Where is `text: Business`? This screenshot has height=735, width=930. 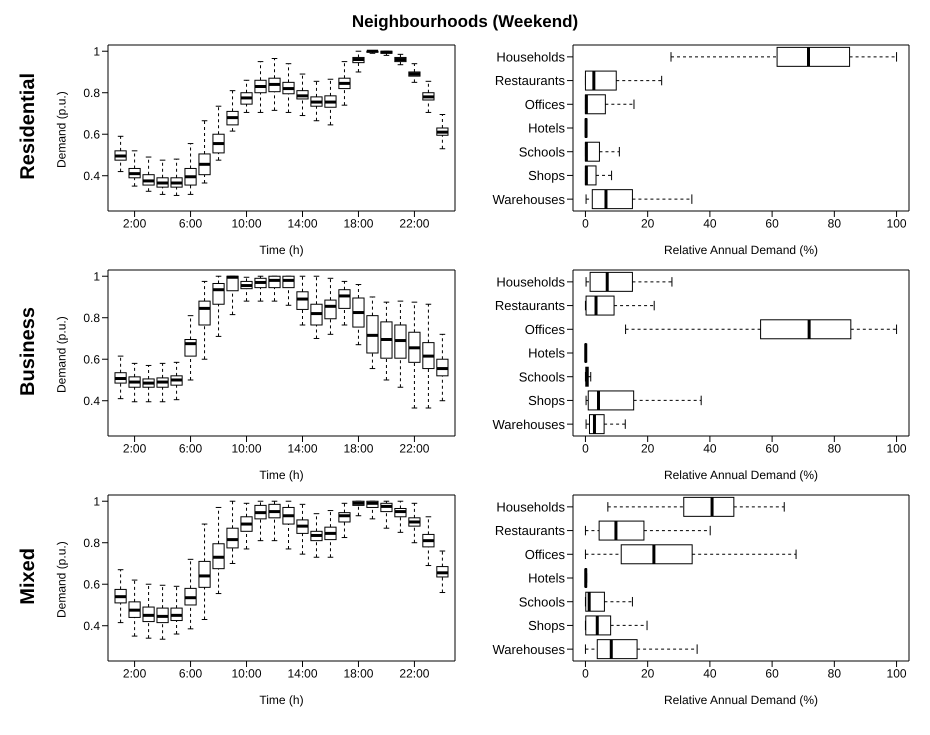 text: Business is located at coordinates (28, 351).